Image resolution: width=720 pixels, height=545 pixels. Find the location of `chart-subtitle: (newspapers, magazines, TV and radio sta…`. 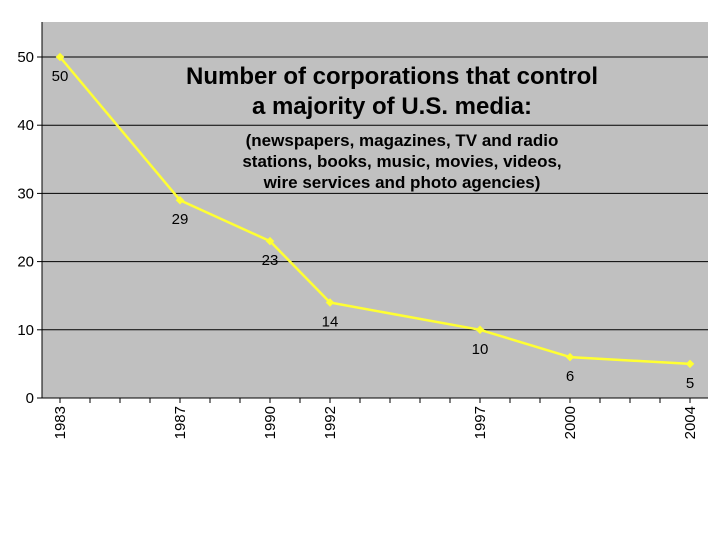

chart-subtitle: (newspapers, magazines, TV and radio sta… is located at coordinates (401, 161).